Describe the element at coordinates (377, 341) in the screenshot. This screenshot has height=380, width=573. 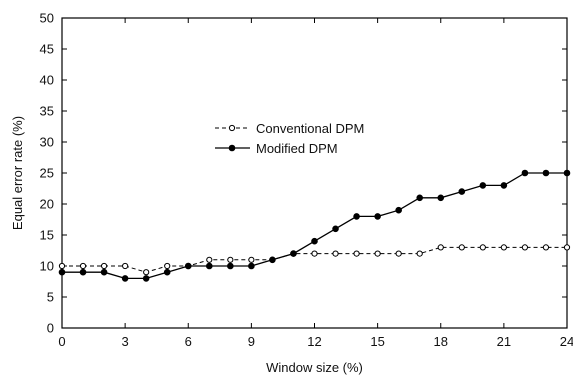
I see `x-tick-label: 15` at that location.